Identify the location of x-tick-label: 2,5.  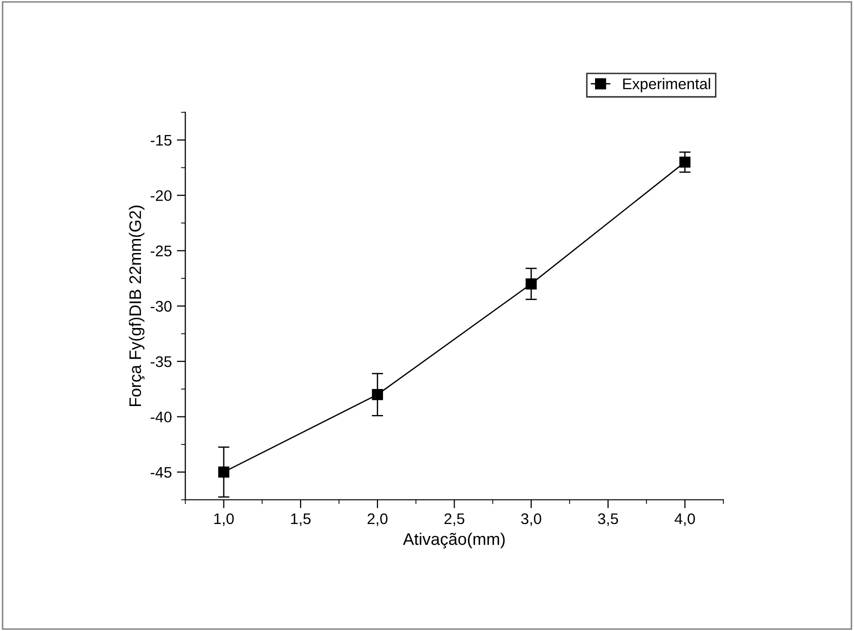
(454, 519).